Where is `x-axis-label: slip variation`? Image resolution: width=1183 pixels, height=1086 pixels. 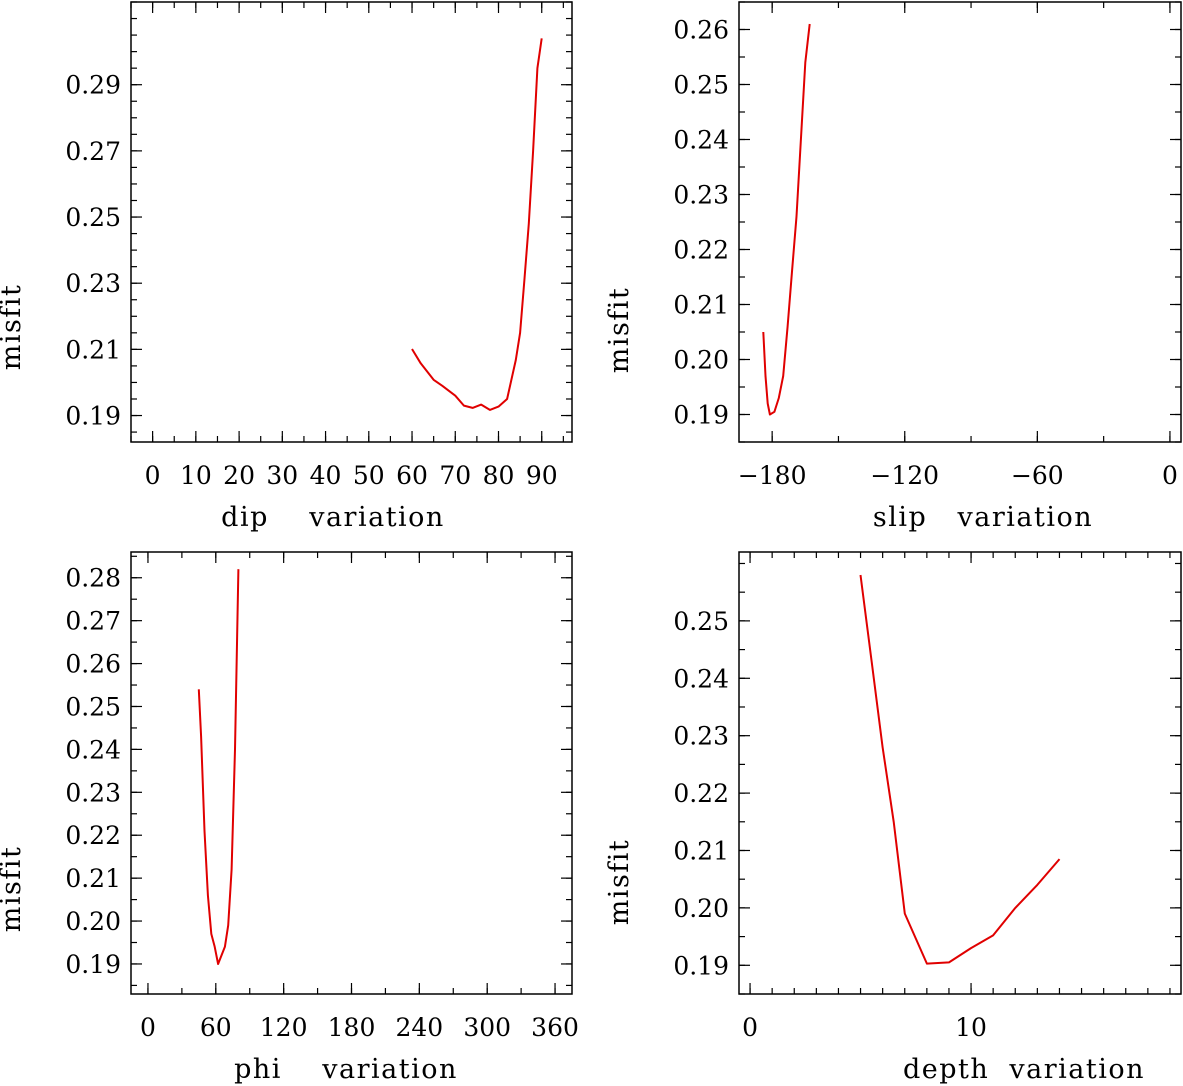 x-axis-label: slip variation is located at coordinates (983, 517).